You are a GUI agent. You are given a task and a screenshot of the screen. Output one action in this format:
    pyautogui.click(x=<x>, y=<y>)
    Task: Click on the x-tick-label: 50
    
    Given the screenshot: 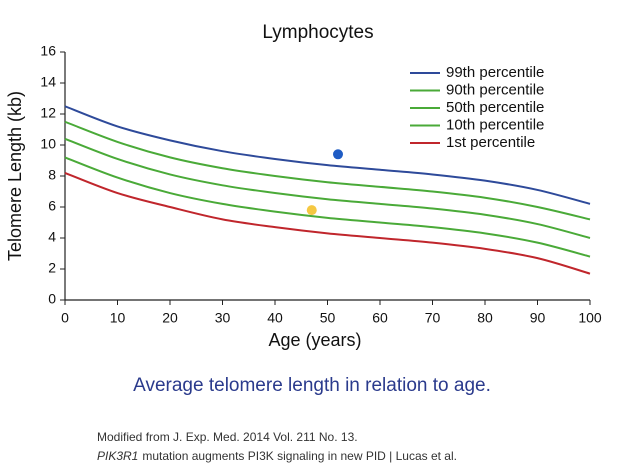 What is the action you would take?
    pyautogui.click(x=328, y=318)
    